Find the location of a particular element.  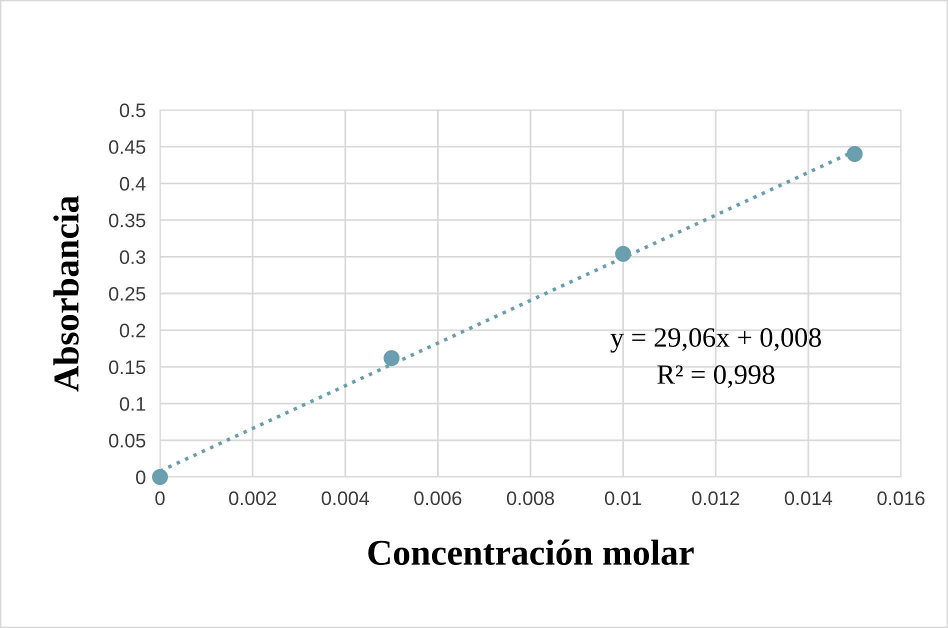

y-tick-label: 0.1 is located at coordinates (133, 404).